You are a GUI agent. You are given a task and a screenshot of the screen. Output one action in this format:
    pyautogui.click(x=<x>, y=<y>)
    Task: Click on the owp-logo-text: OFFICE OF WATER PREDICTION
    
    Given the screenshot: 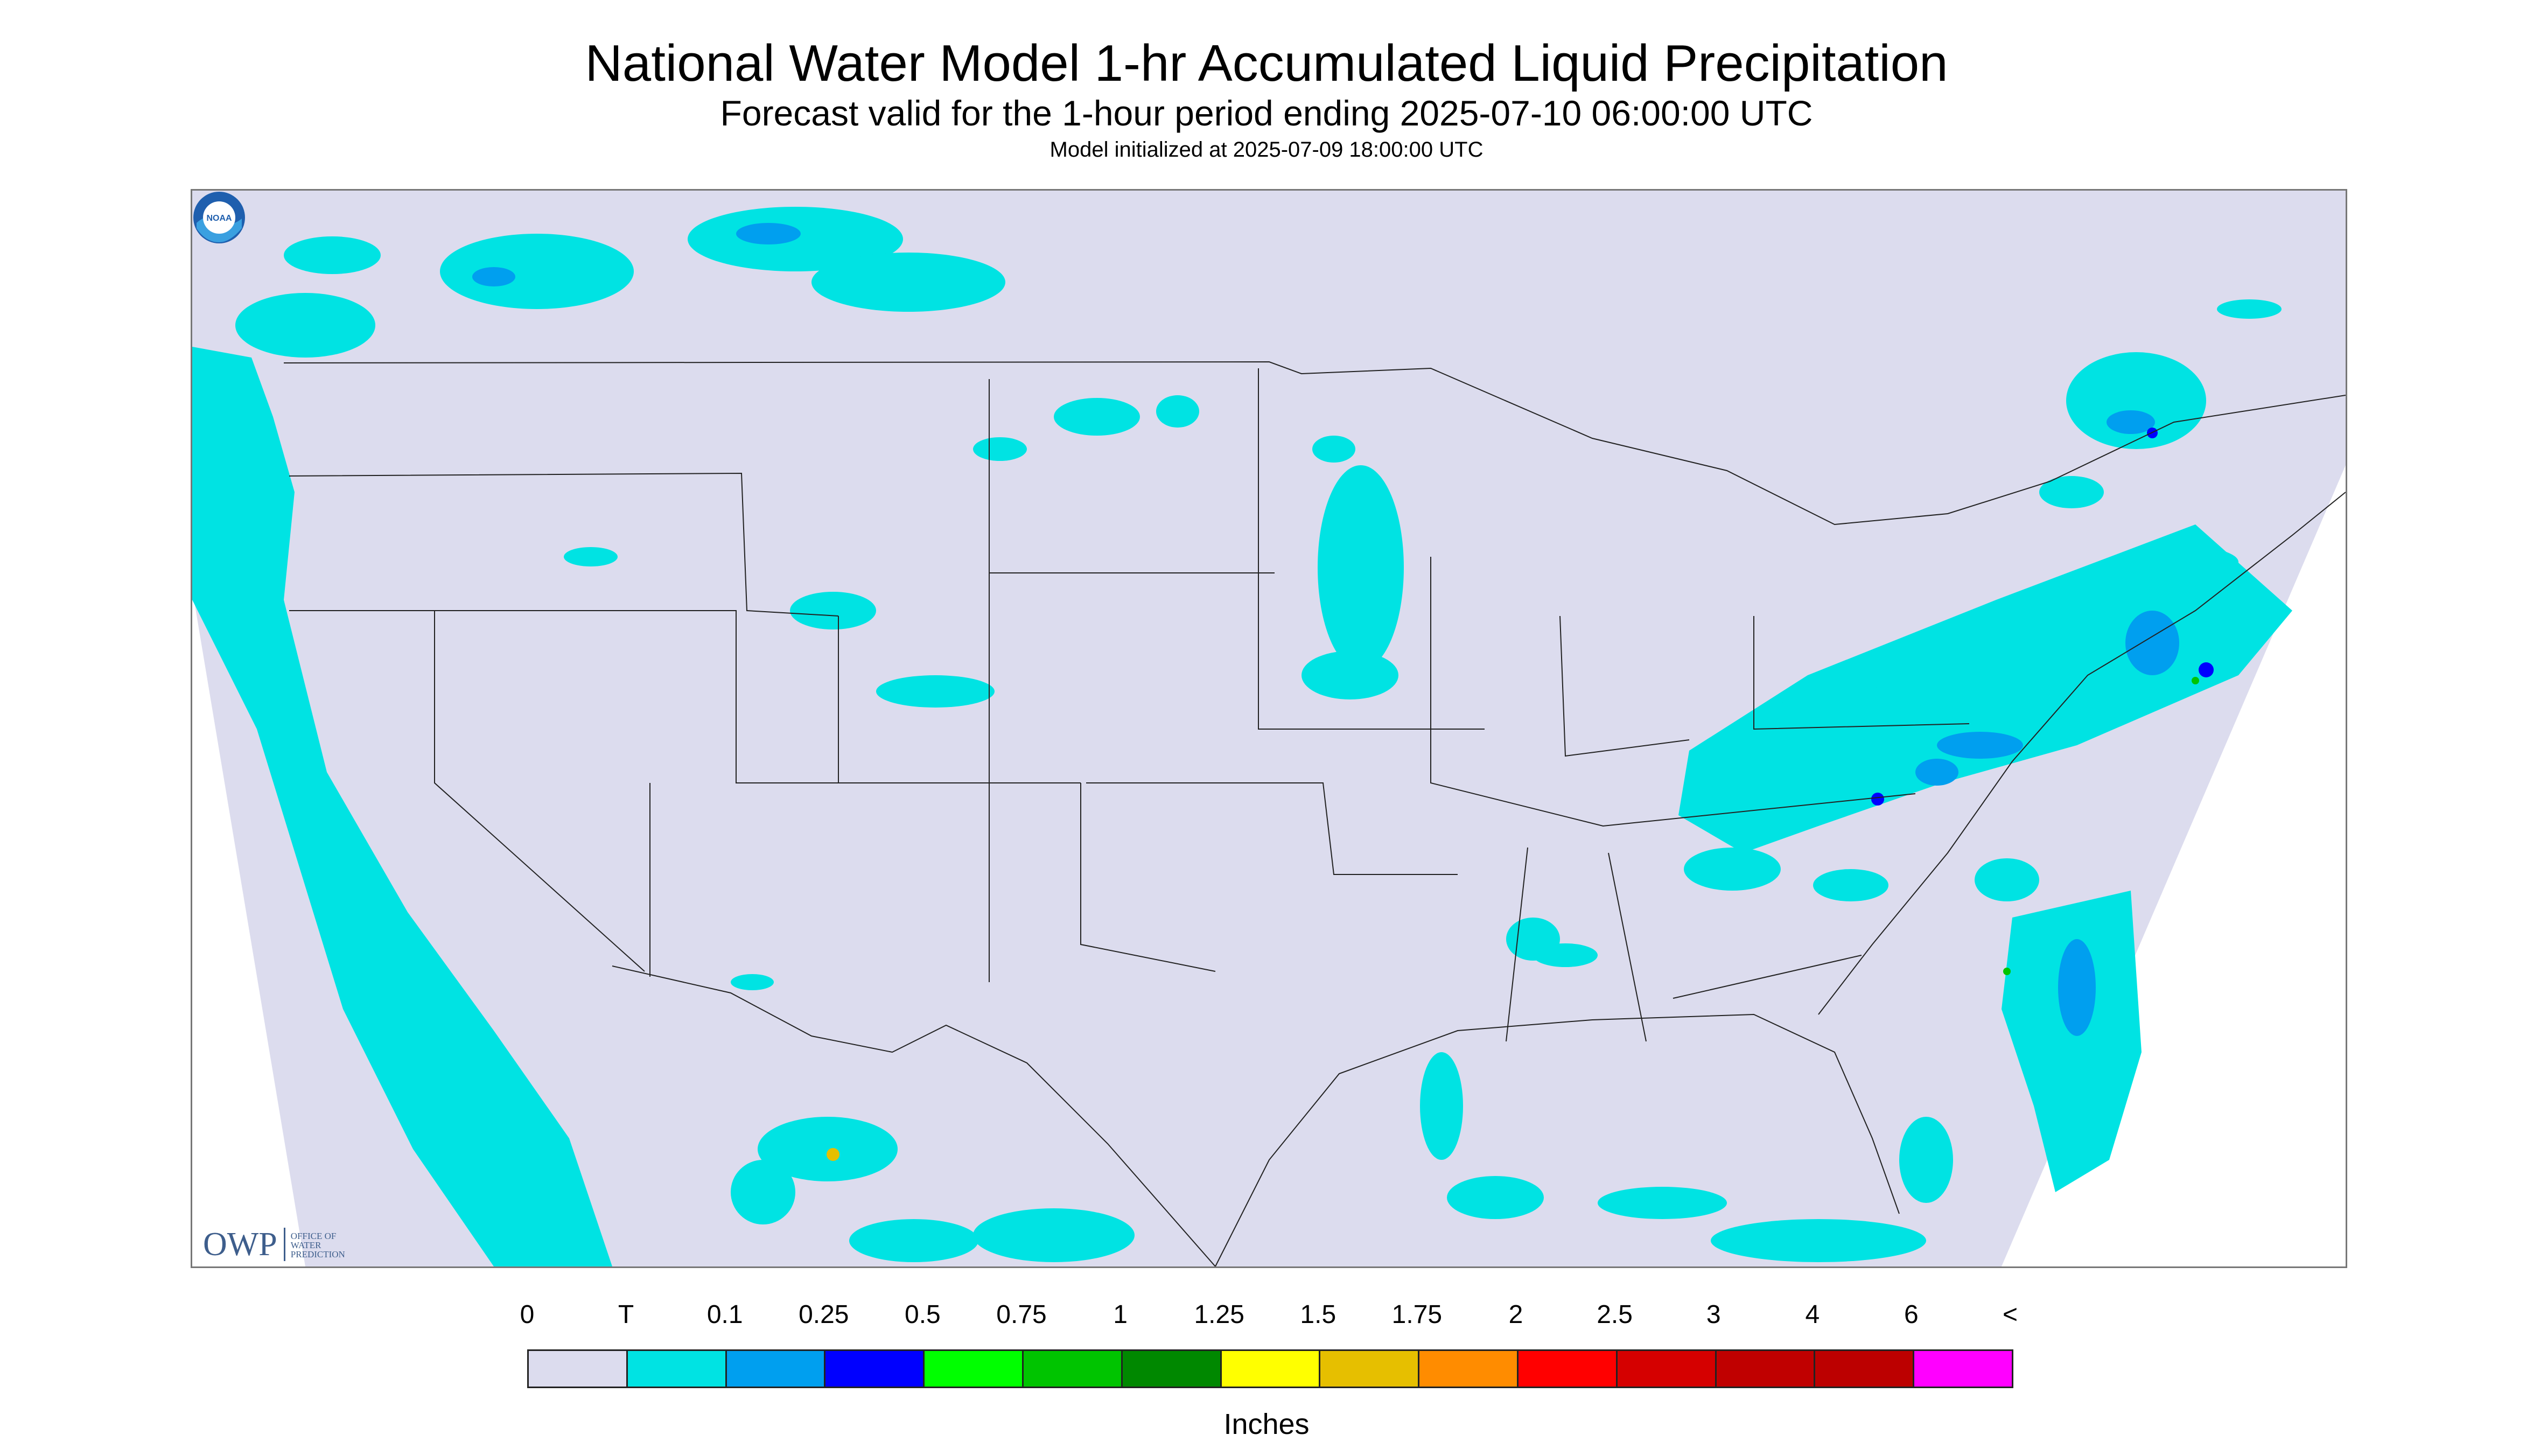 What is the action you would take?
    pyautogui.click(x=315, y=1246)
    